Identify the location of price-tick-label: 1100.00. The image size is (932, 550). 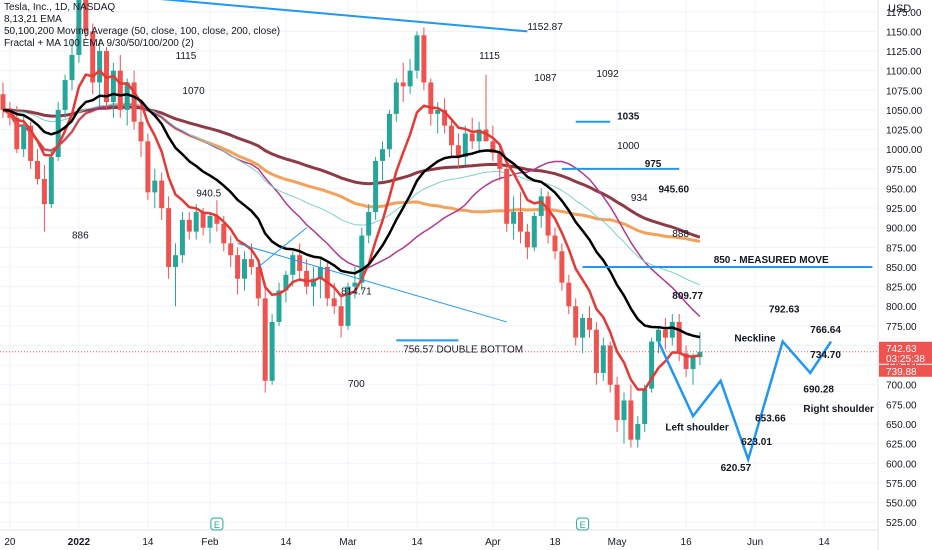
(904, 72).